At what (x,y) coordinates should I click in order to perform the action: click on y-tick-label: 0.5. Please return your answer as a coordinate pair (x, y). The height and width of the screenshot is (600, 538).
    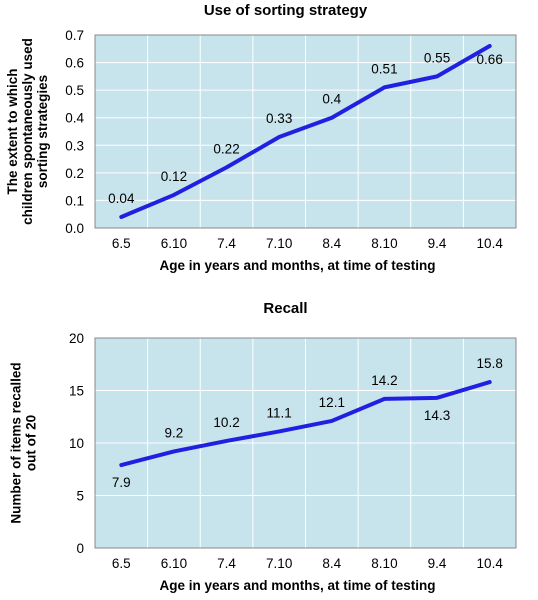
    Looking at the image, I should click on (74, 90).